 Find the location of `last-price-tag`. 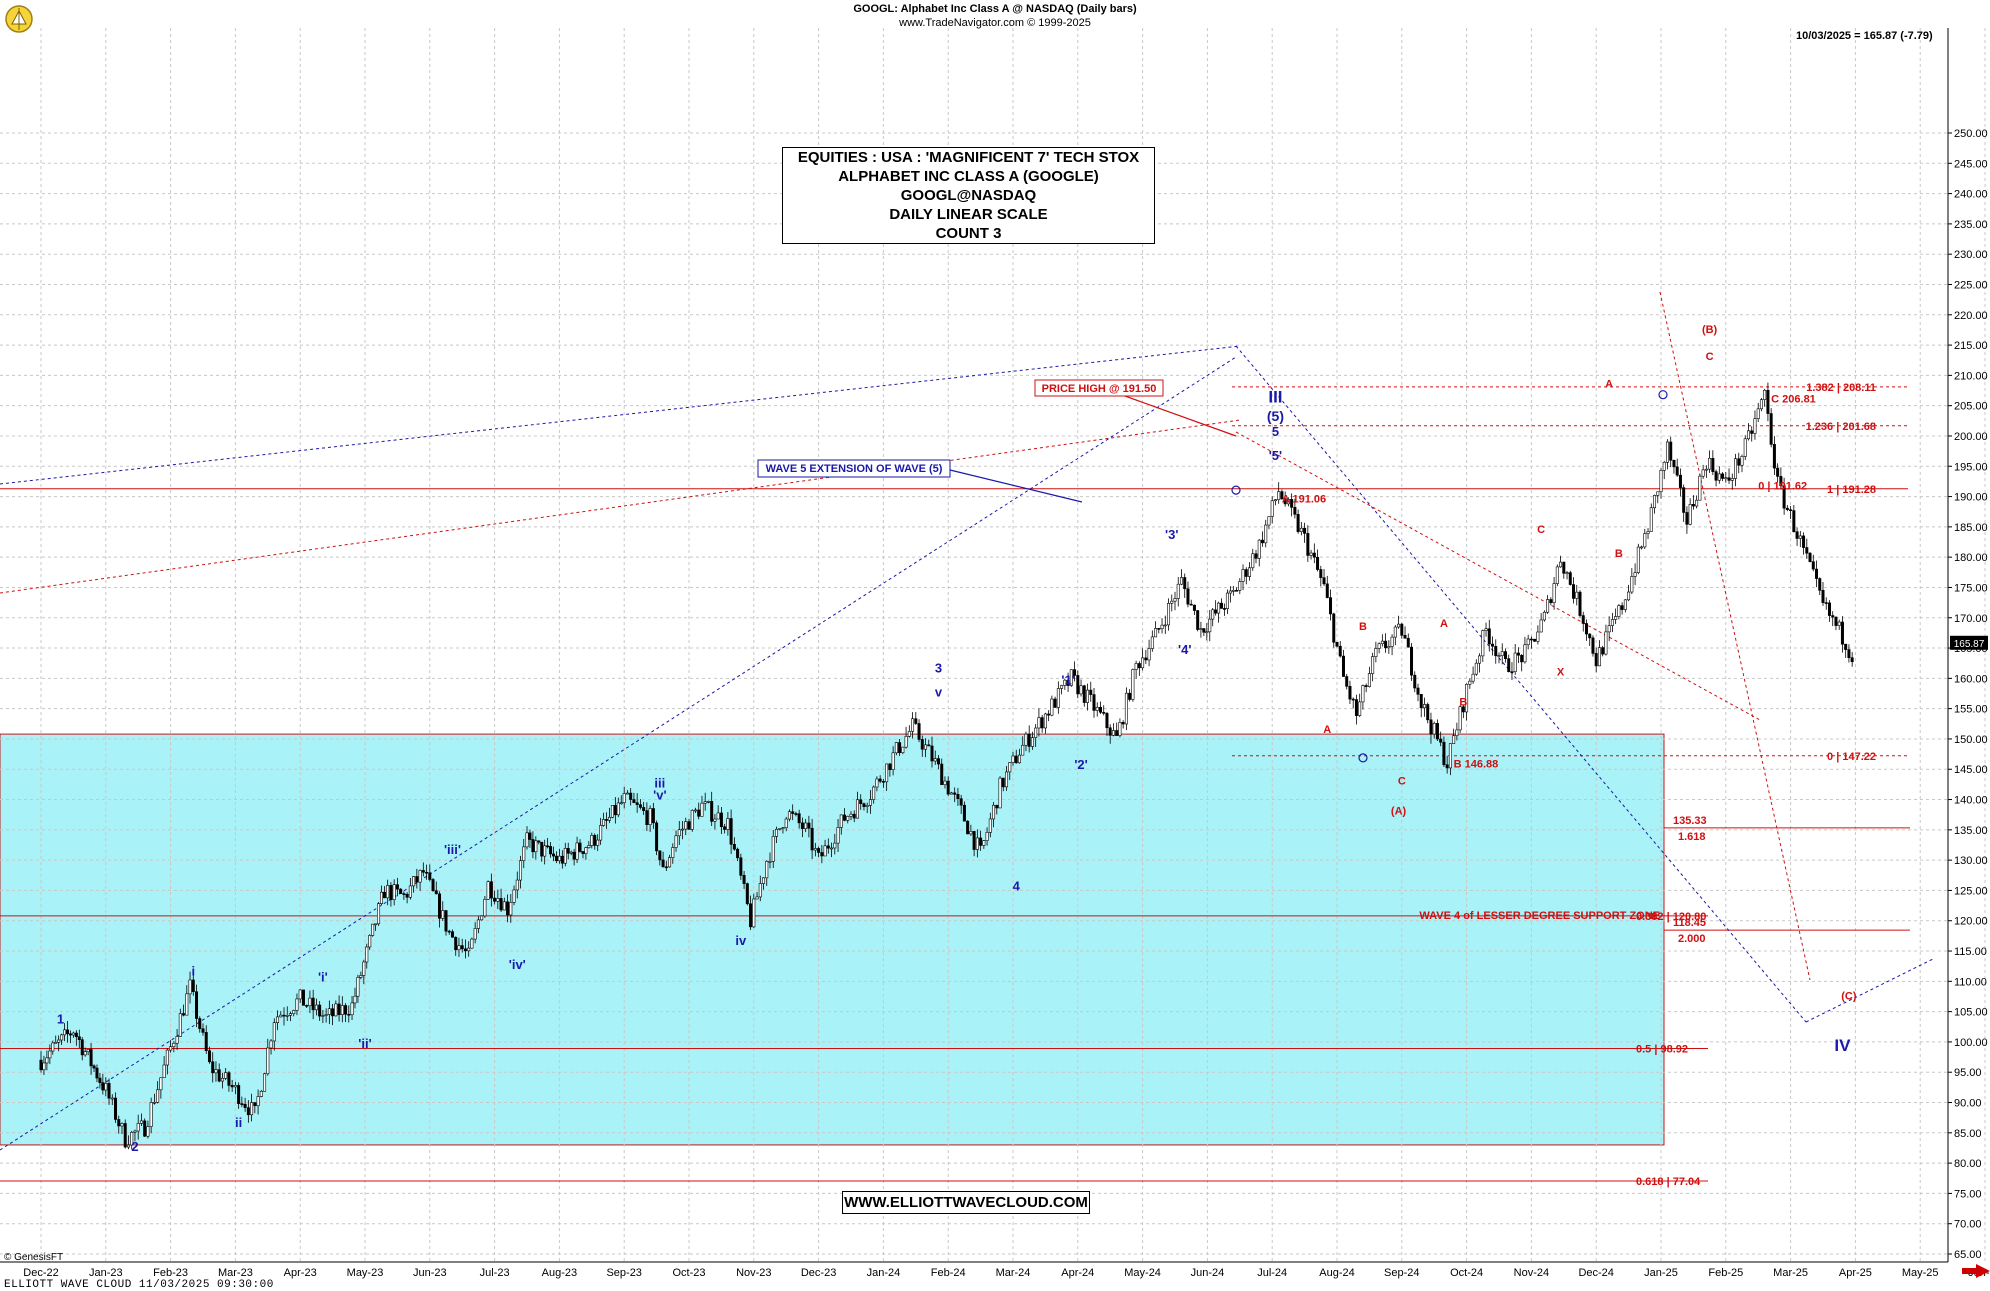

last-price-tag is located at coordinates (1969, 642).